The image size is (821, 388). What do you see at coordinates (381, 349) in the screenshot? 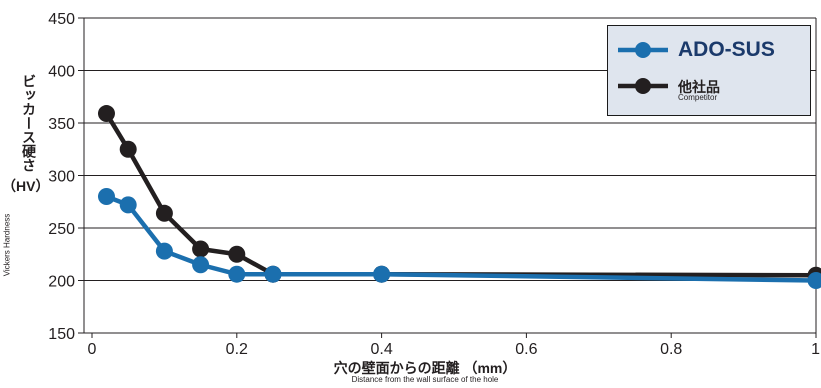
I see `x-tick-label: 0.4` at bounding box center [381, 349].